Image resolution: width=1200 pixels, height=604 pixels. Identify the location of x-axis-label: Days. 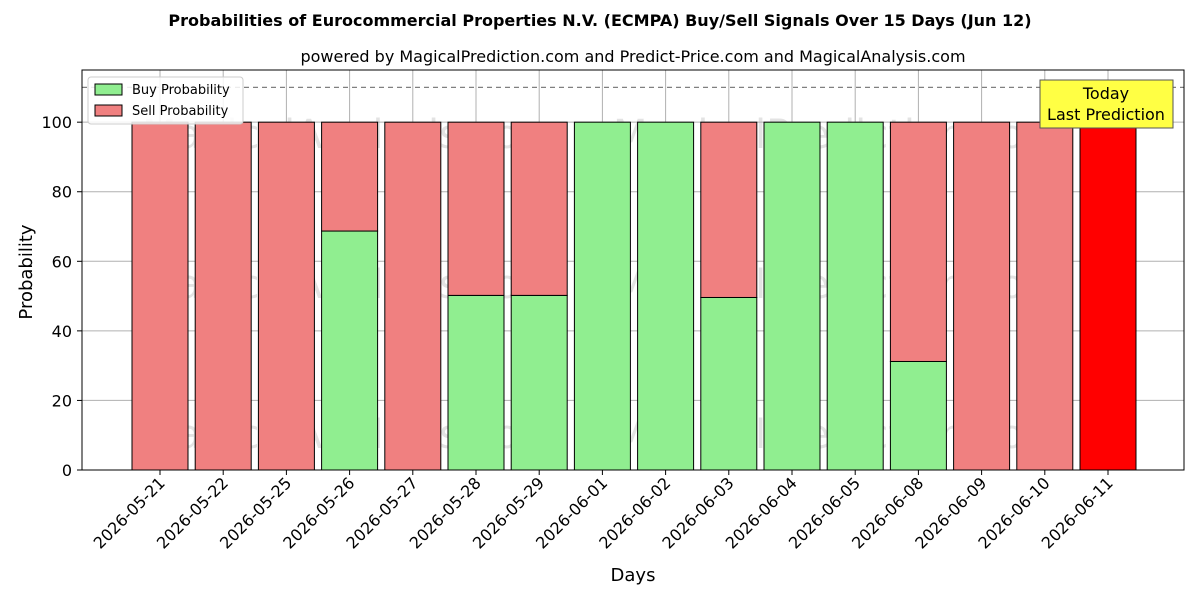
(633, 575).